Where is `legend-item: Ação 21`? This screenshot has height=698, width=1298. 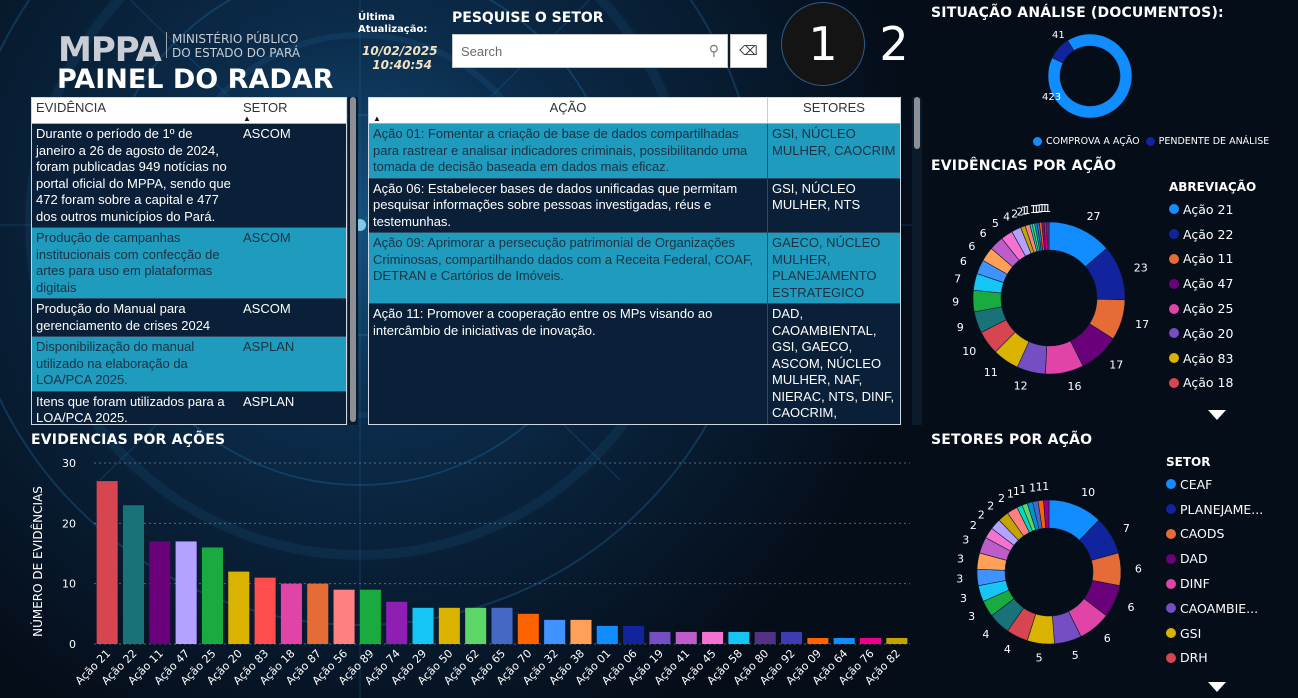 legend-item: Ação 21 is located at coordinates (1224, 209).